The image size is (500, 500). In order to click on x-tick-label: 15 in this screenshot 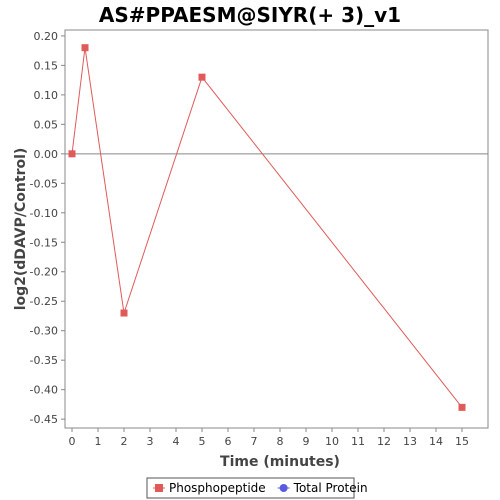, I will do `click(462, 441)`.